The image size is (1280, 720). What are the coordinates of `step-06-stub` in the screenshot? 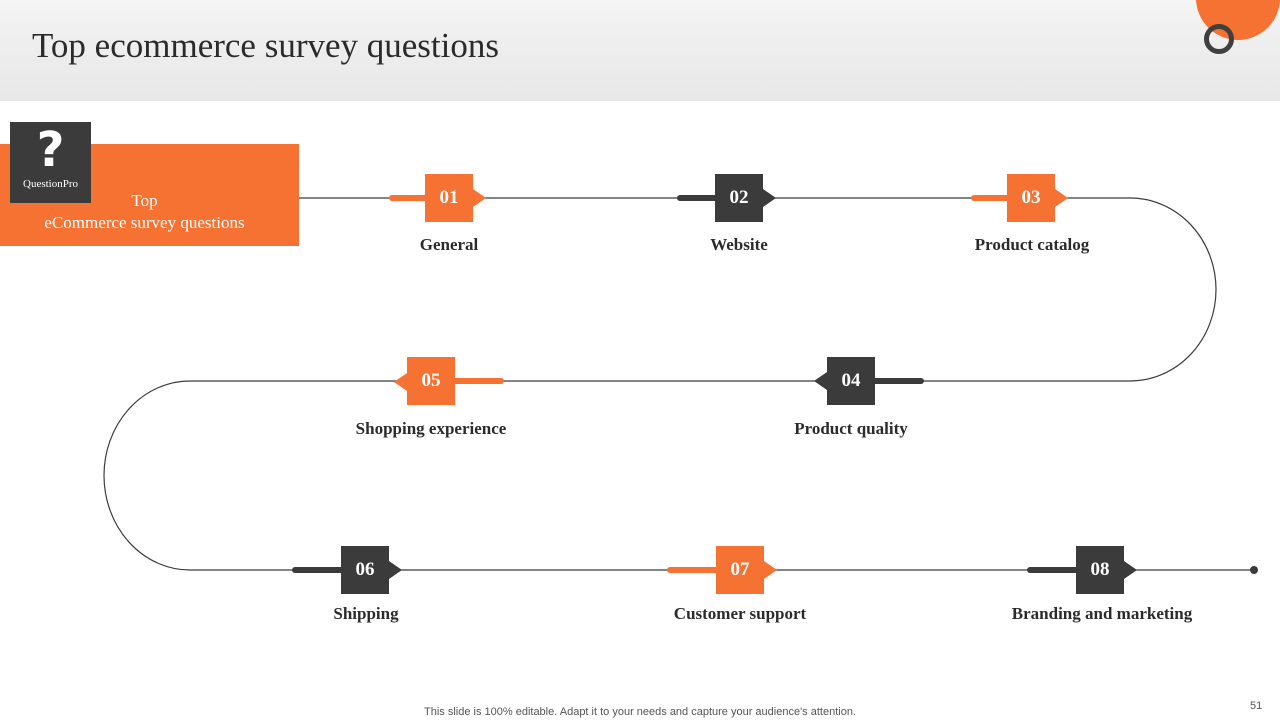 It's located at (318, 570).